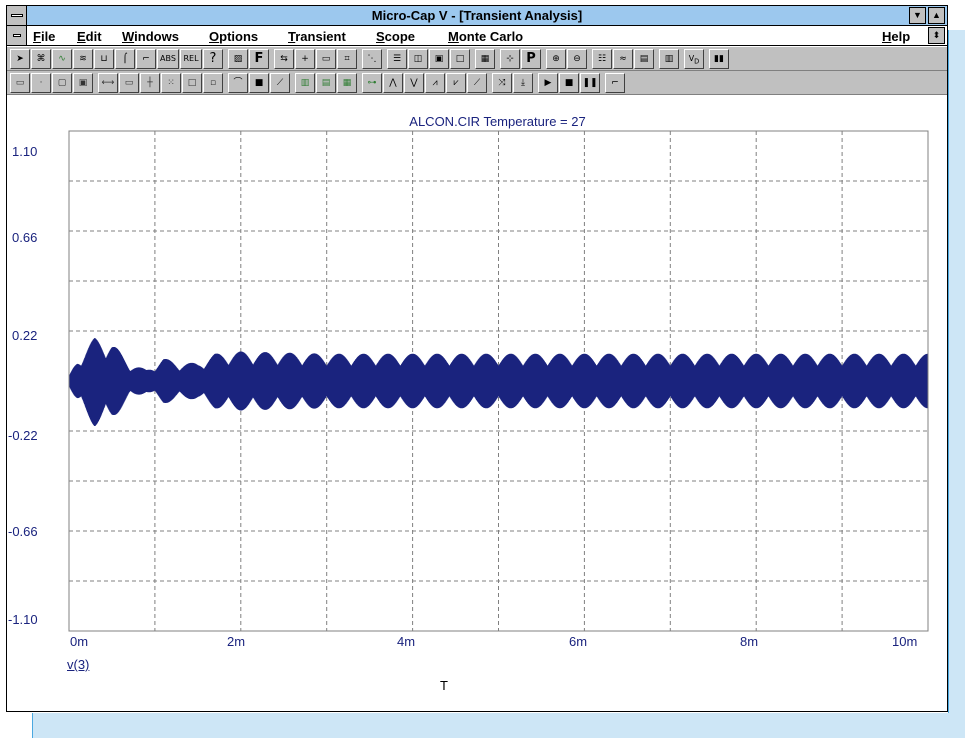 The image size is (965, 738). Describe the element at coordinates (393, 83) in the screenshot. I see `peak-button: ⋀` at that location.